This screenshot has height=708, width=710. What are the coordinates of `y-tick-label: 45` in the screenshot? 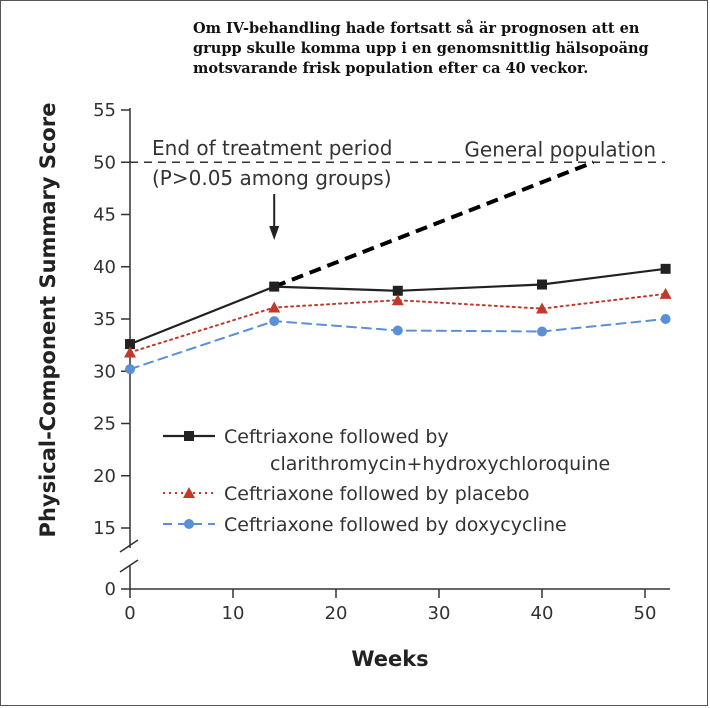 It's located at (104, 215).